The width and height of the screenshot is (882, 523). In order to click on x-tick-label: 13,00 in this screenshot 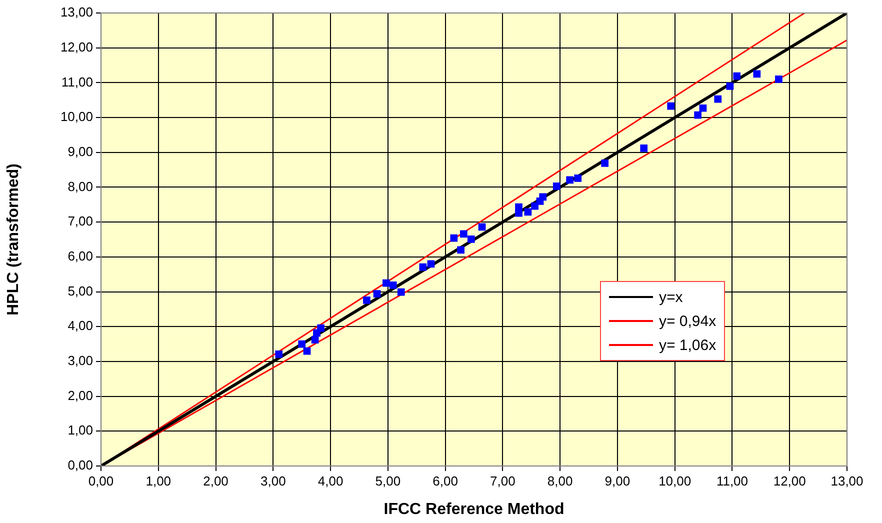, I will do `click(847, 480)`.